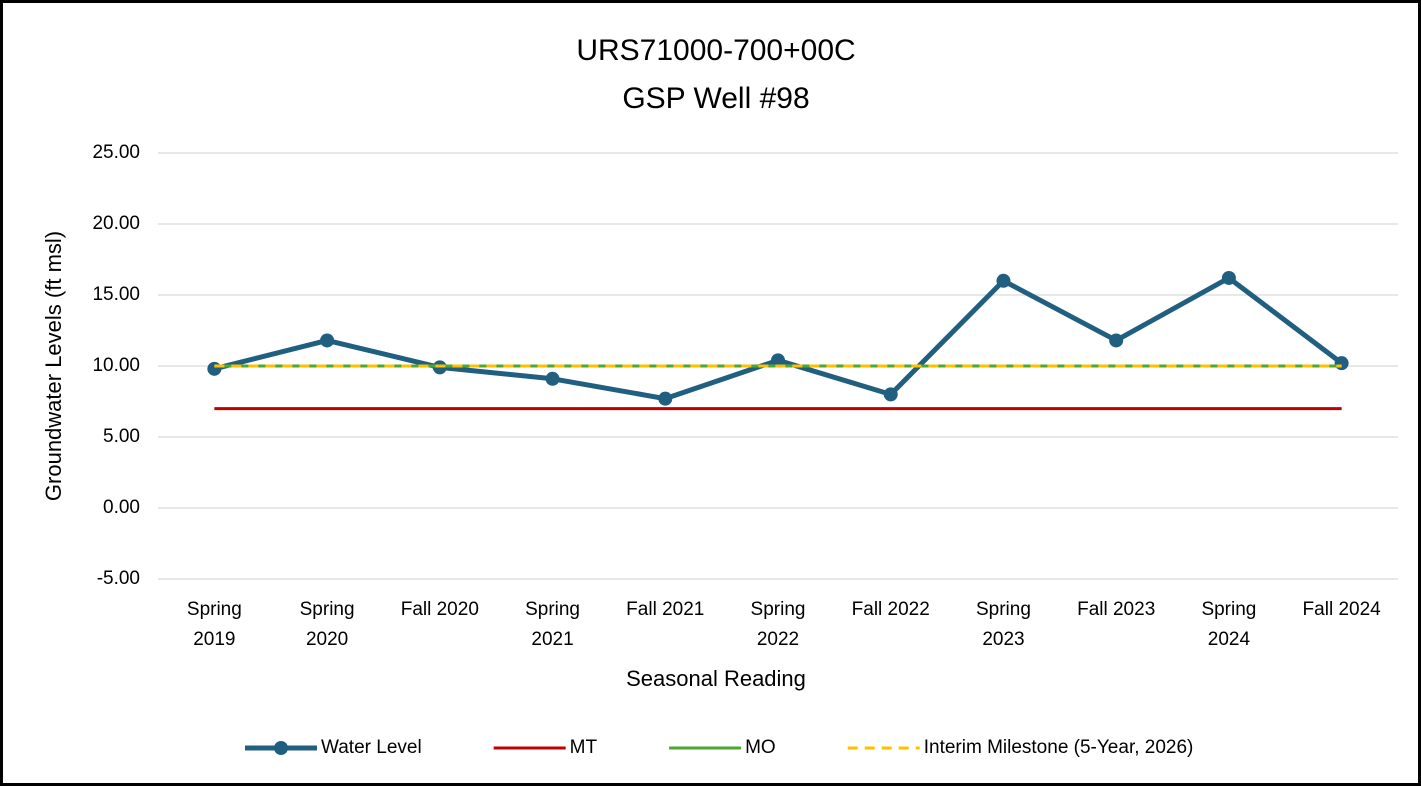 This screenshot has width=1421, height=786. What do you see at coordinates (584, 747) in the screenshot?
I see `legend-label: MT` at bounding box center [584, 747].